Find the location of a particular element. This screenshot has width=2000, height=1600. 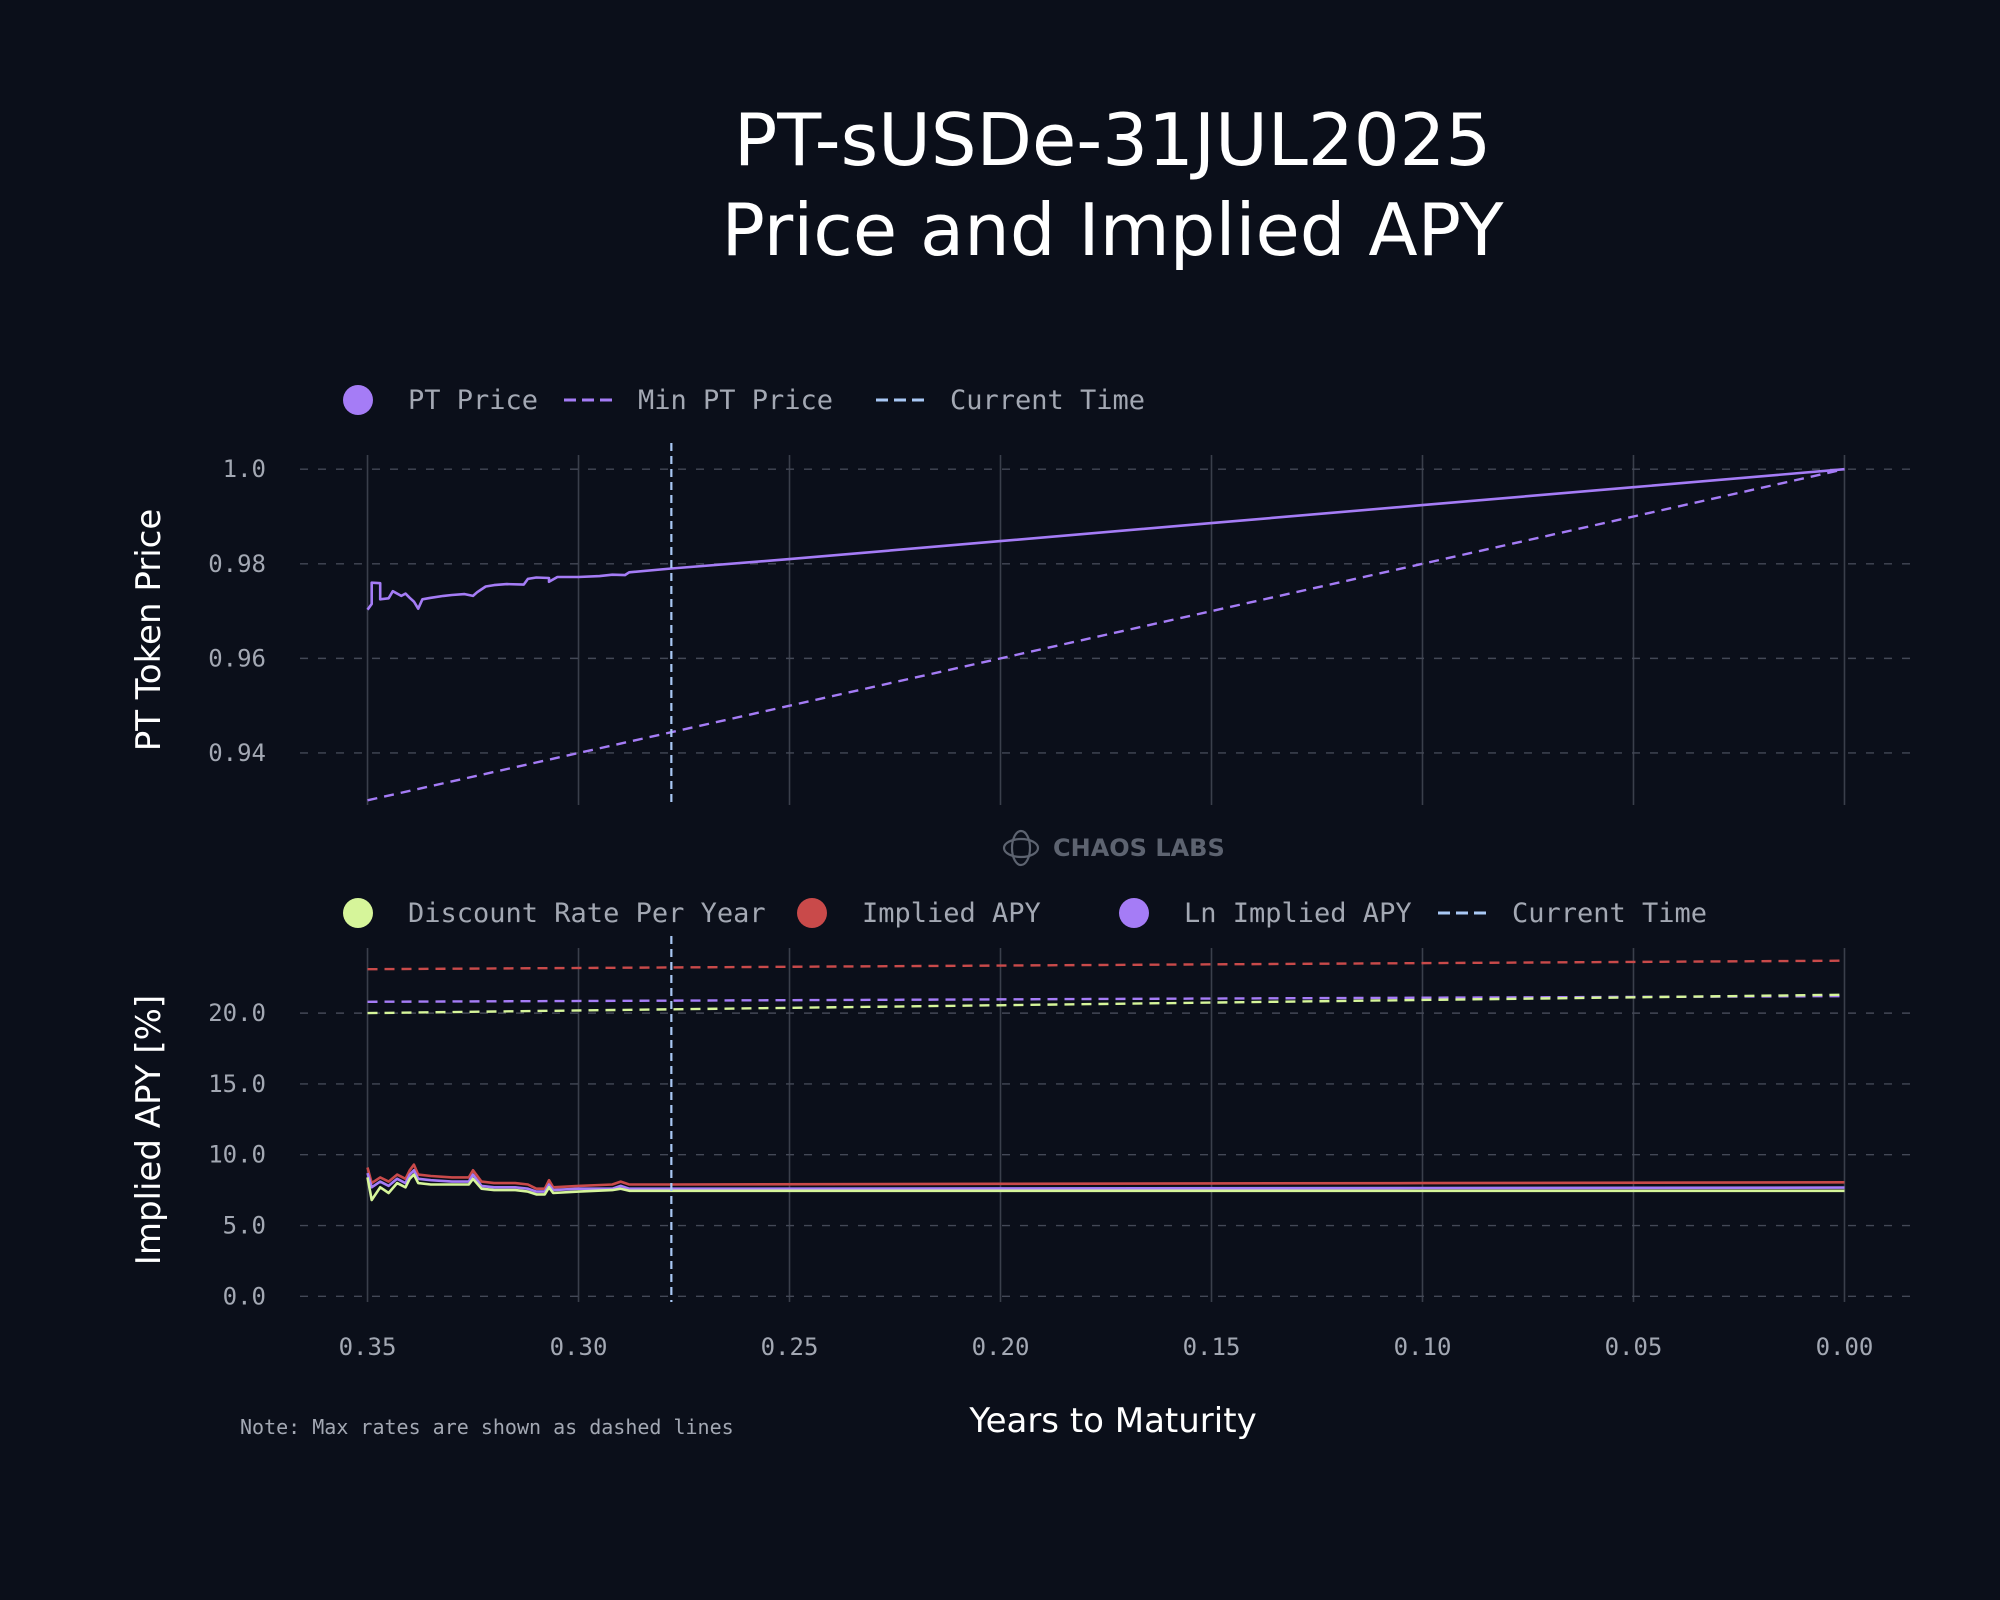

apy-legend-item-ln-implied-apy: Ln Implied APY is located at coordinates (1265, 913).